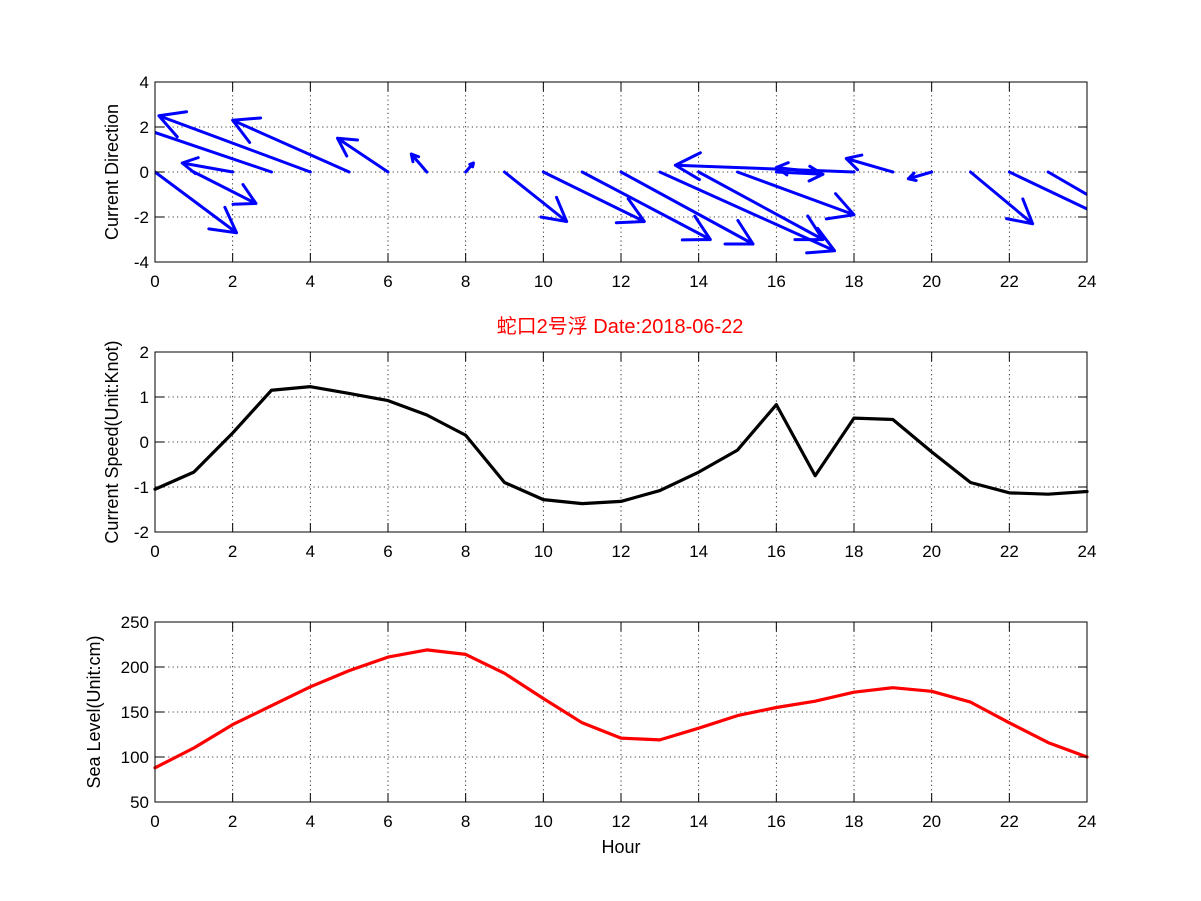 This screenshot has width=1201, height=901. Describe the element at coordinates (141, 487) in the screenshot. I see `y-tick-label: -1` at that location.